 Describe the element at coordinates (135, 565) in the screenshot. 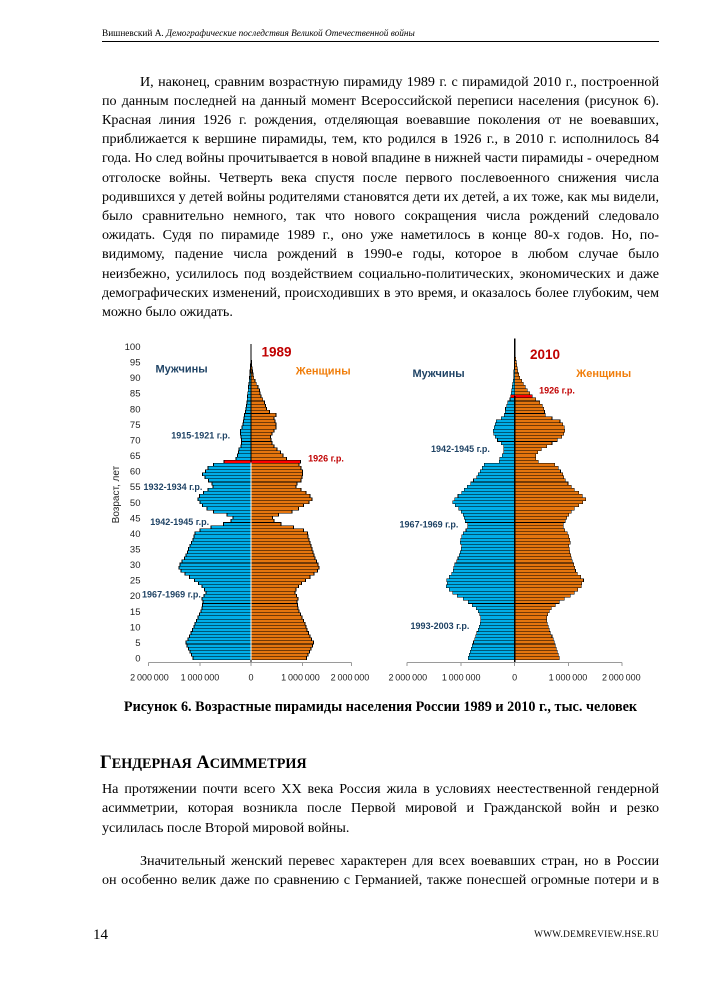

I see `svg-text: 30` at that location.